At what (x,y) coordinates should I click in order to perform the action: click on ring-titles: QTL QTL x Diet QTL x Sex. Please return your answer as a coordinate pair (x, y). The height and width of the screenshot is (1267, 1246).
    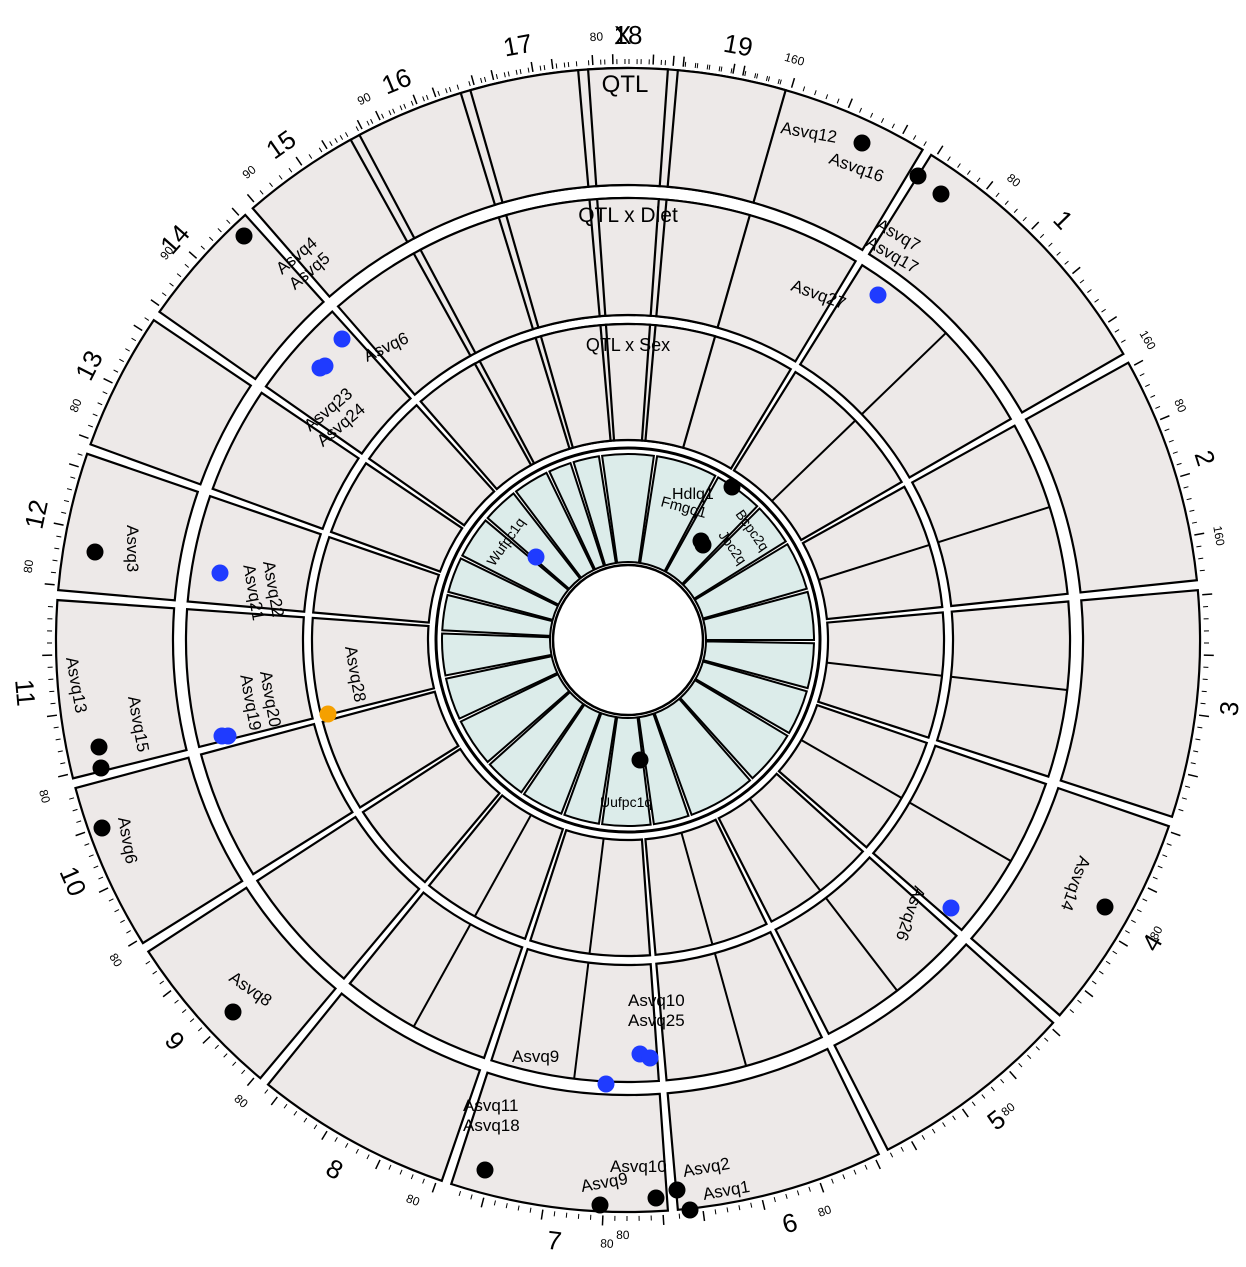
    Looking at the image, I should click on (628, 213).